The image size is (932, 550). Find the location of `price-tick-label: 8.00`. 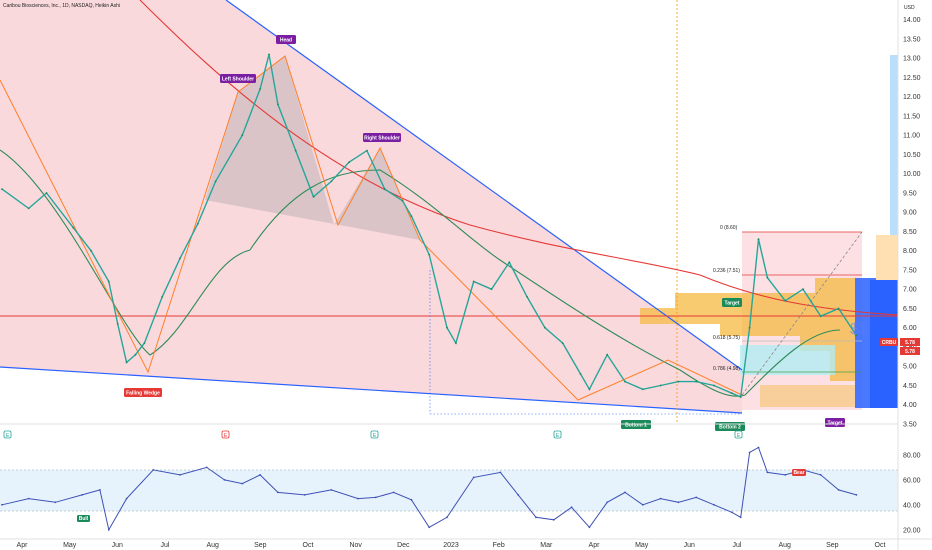

price-tick-label: 8.00 is located at coordinates (910, 251).